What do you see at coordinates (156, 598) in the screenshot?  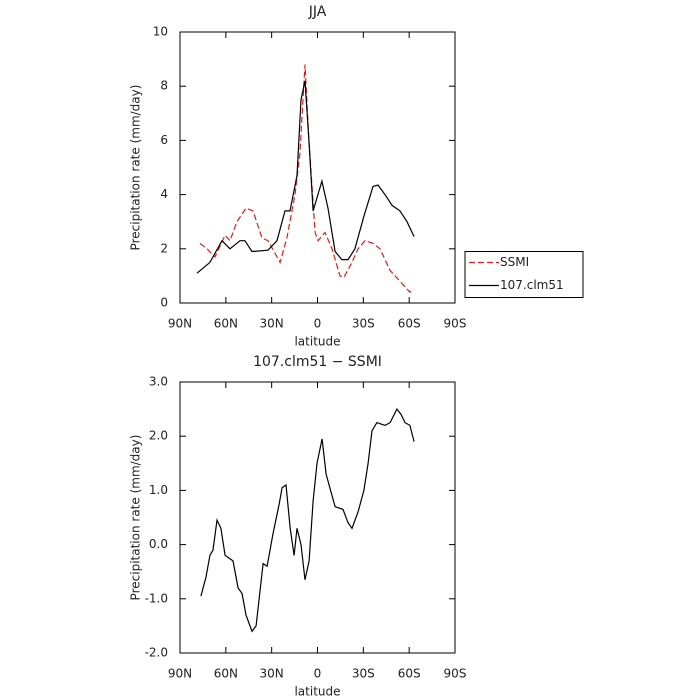 I see `y-tick-label: -1.0` at bounding box center [156, 598].